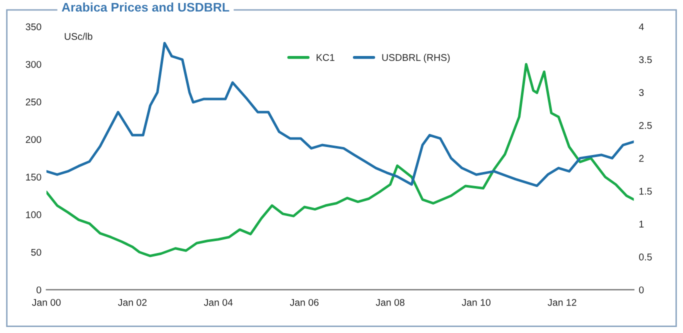 This screenshot has height=333, width=683. What do you see at coordinates (390, 302) in the screenshot?
I see `x-tick-label: Jan 08` at bounding box center [390, 302].